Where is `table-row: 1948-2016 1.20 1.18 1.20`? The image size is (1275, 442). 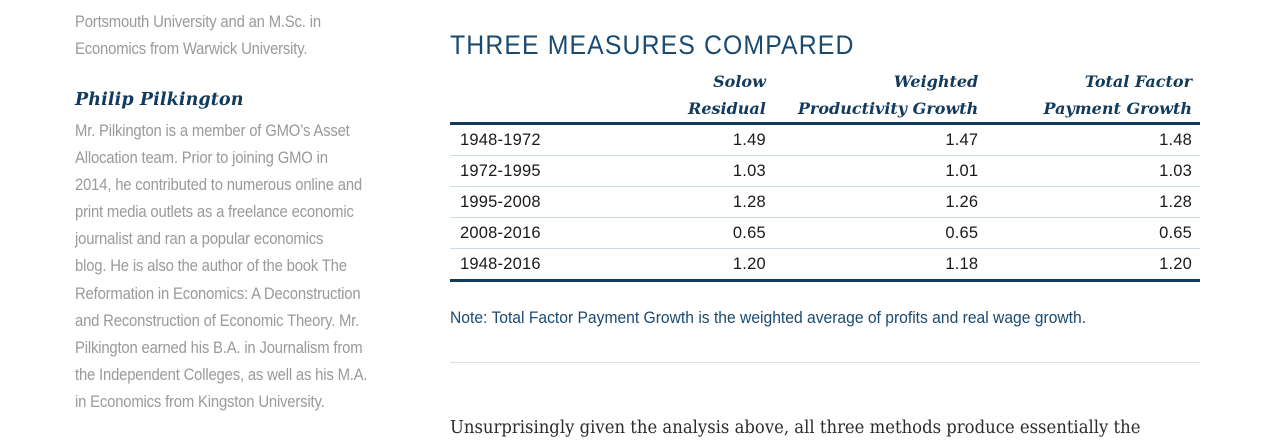 table-row: 1948-2016 1.20 1.18 1.20 is located at coordinates (825, 265).